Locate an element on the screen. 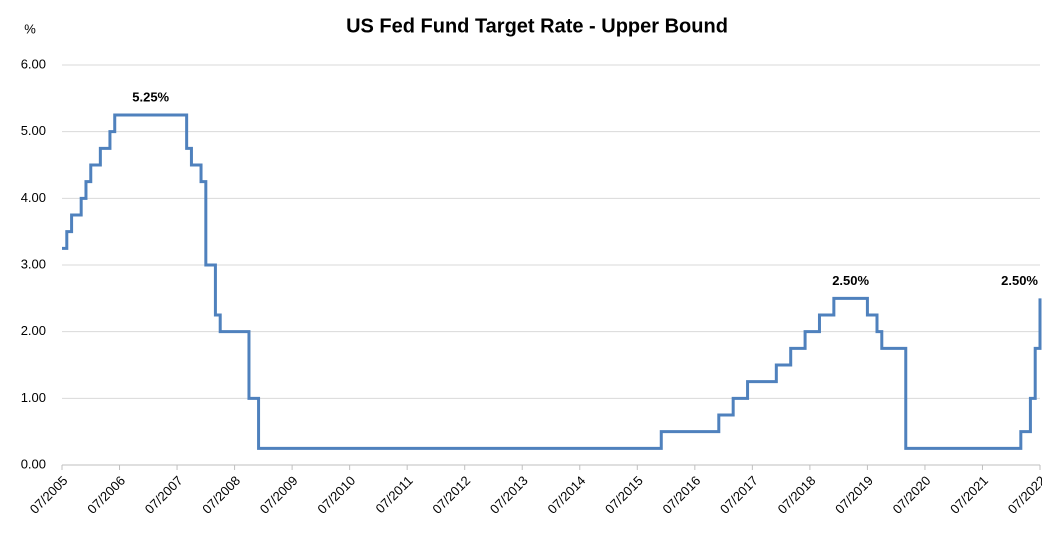  x-tick-label: 07/2018 is located at coordinates (797, 495).